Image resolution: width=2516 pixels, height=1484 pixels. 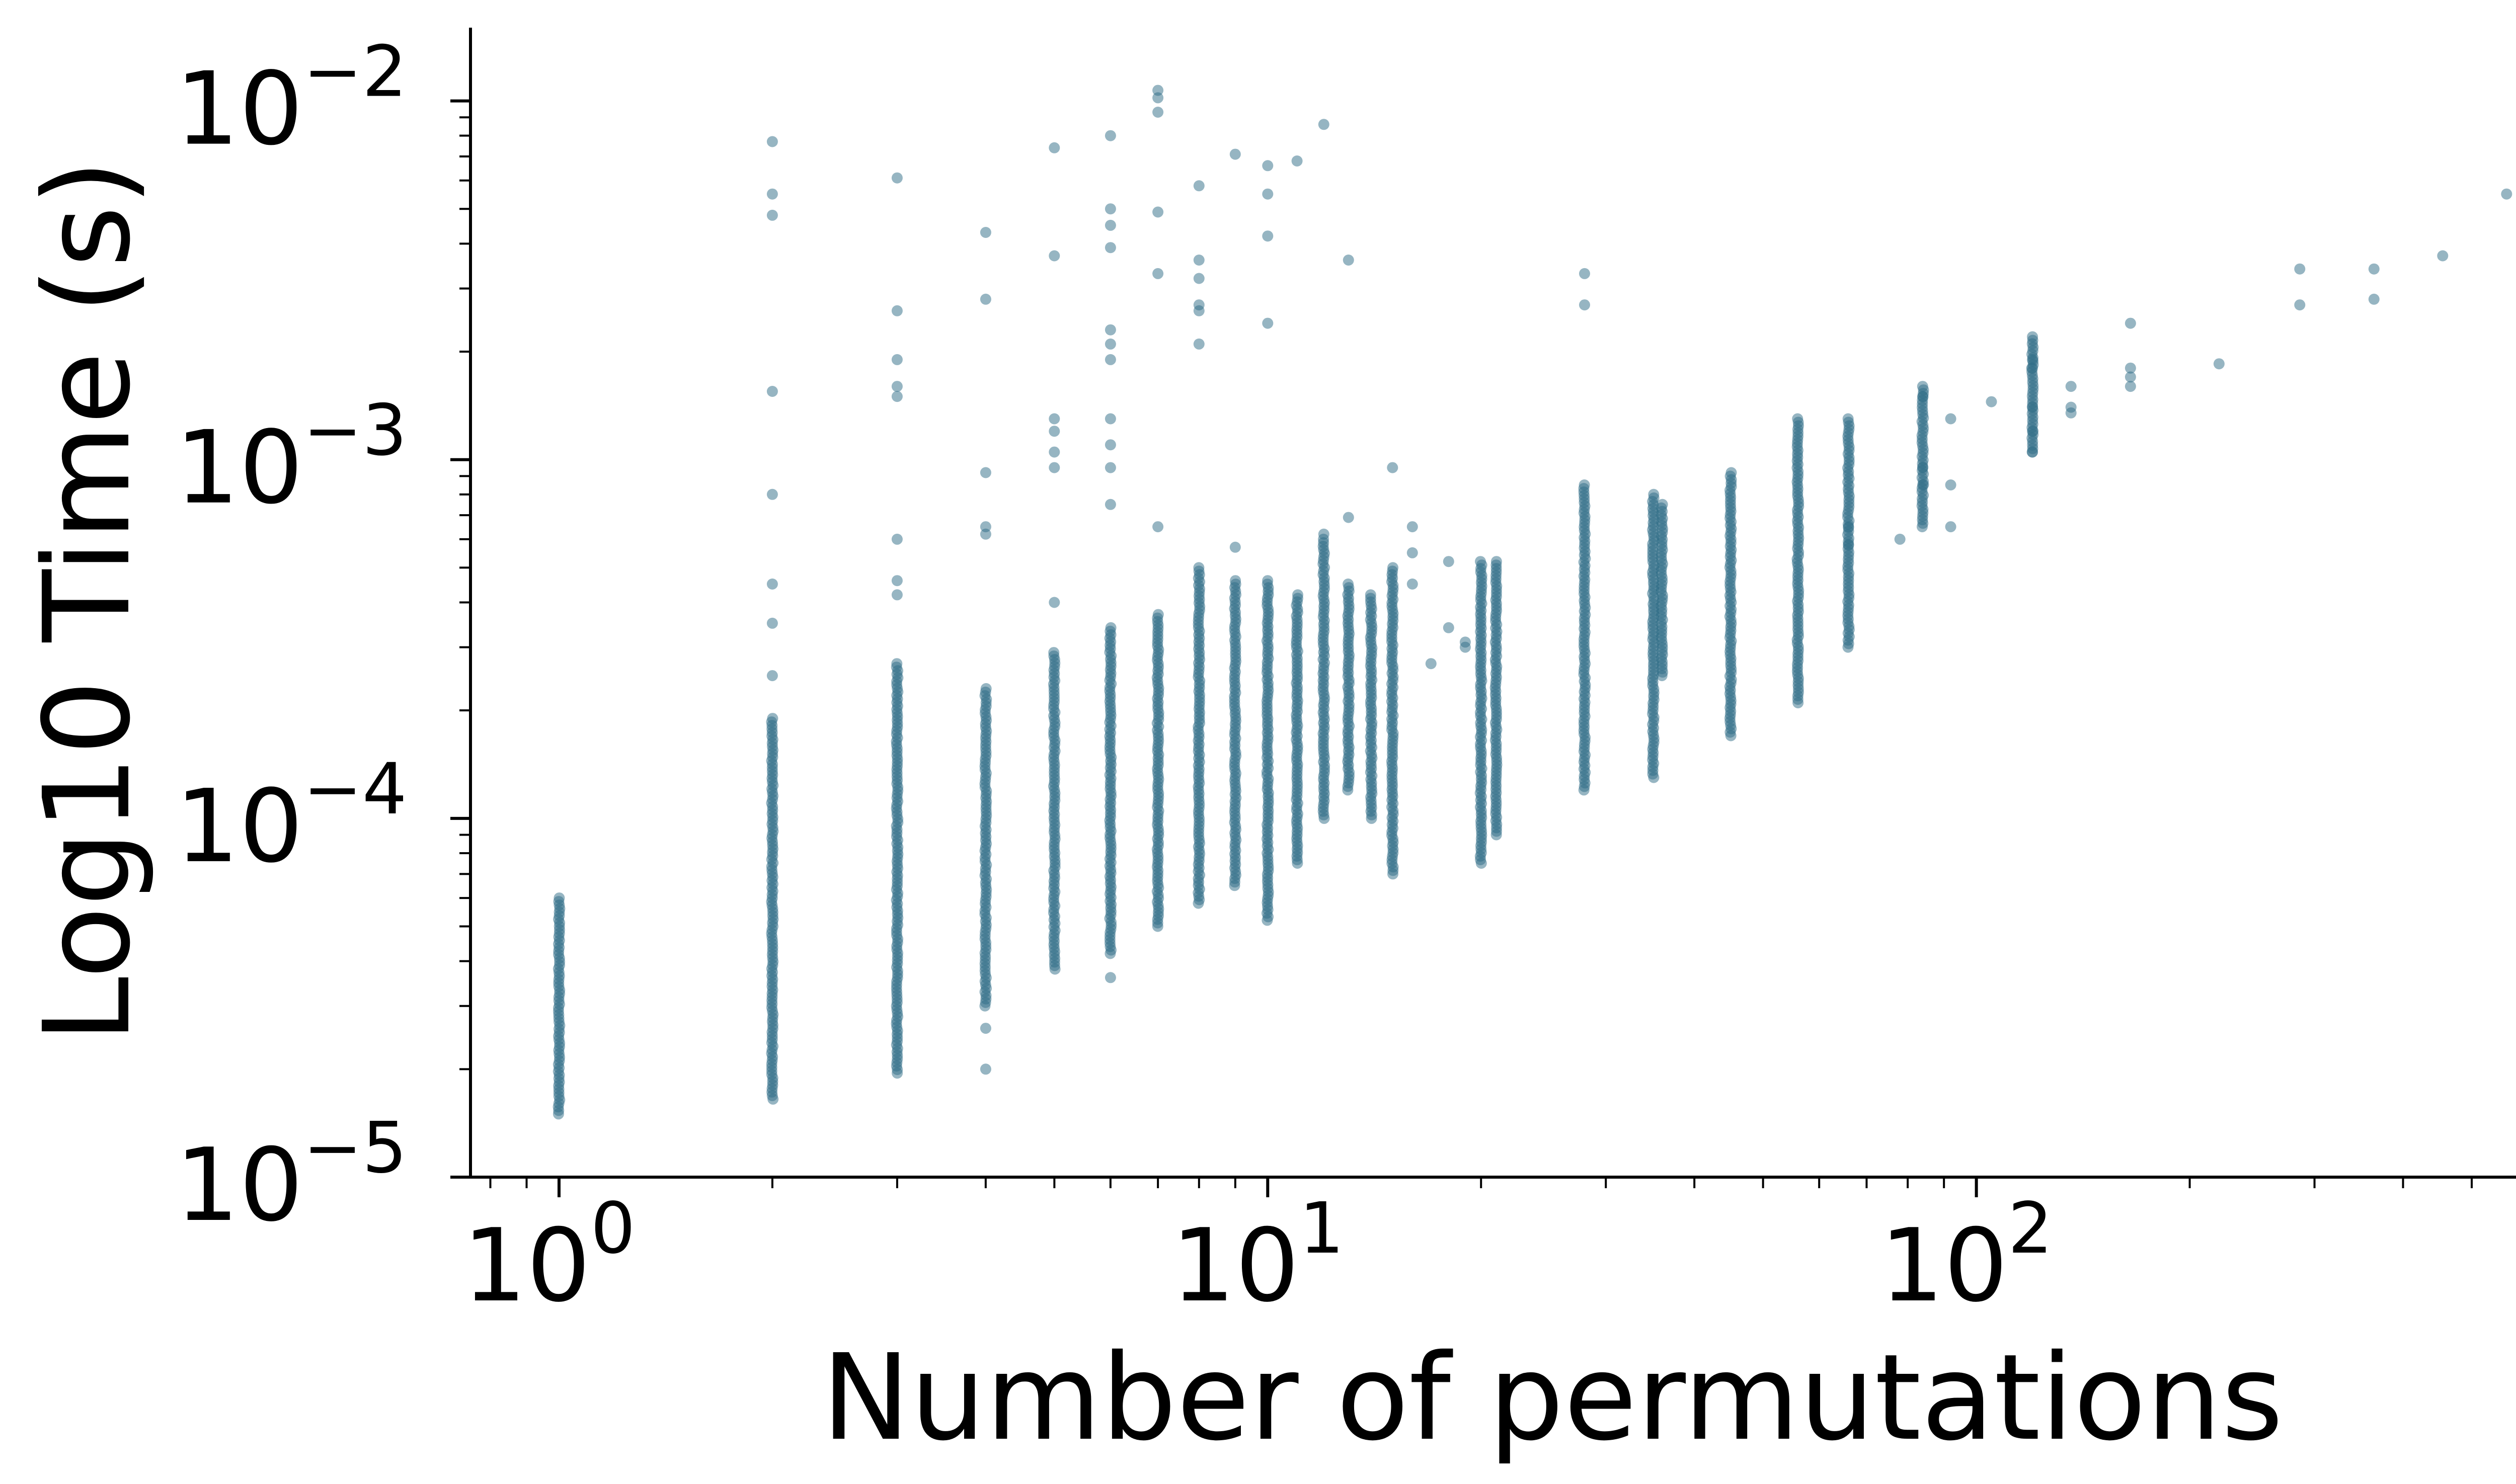 What do you see at coordinates (291, 458) in the screenshot?
I see `y-tick-label: 10⁻³` at bounding box center [291, 458].